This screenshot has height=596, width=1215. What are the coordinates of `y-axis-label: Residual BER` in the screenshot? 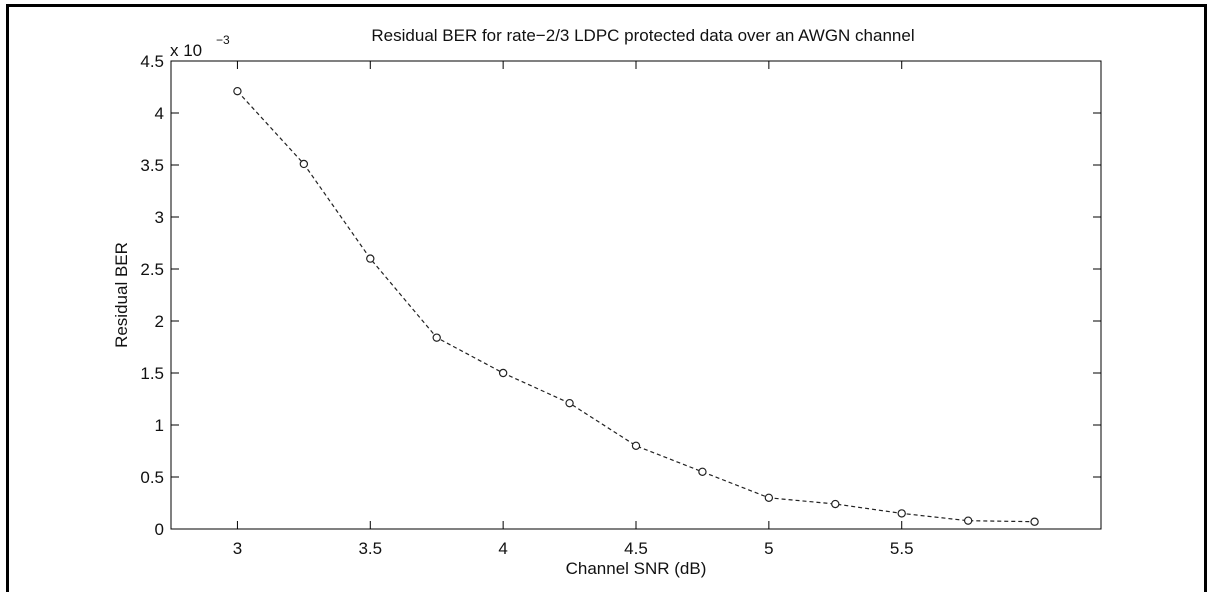 It's located at (121, 295).